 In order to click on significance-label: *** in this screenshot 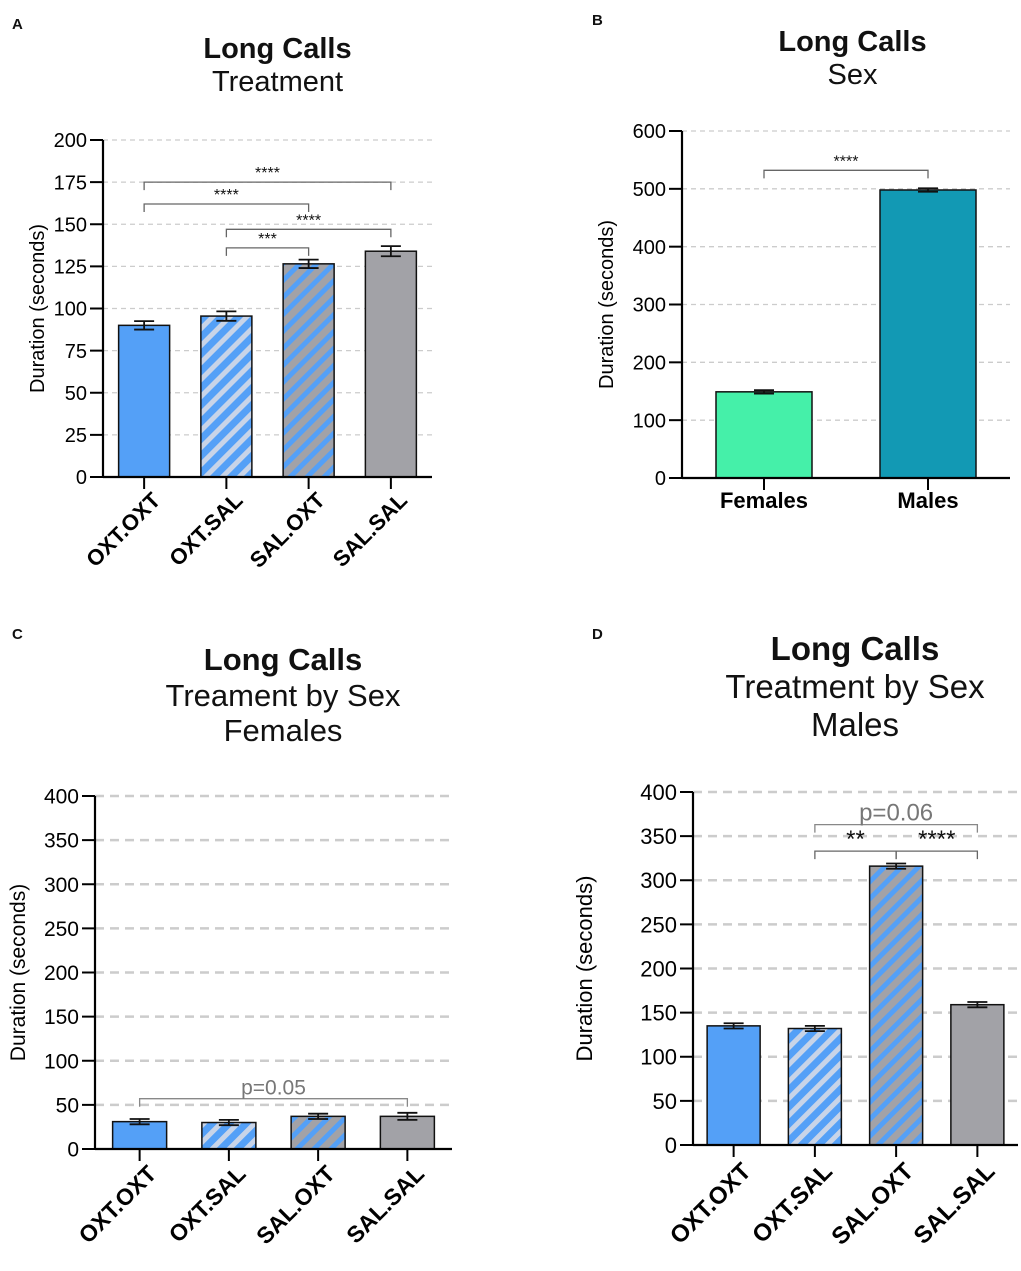, I will do `click(267, 239)`.